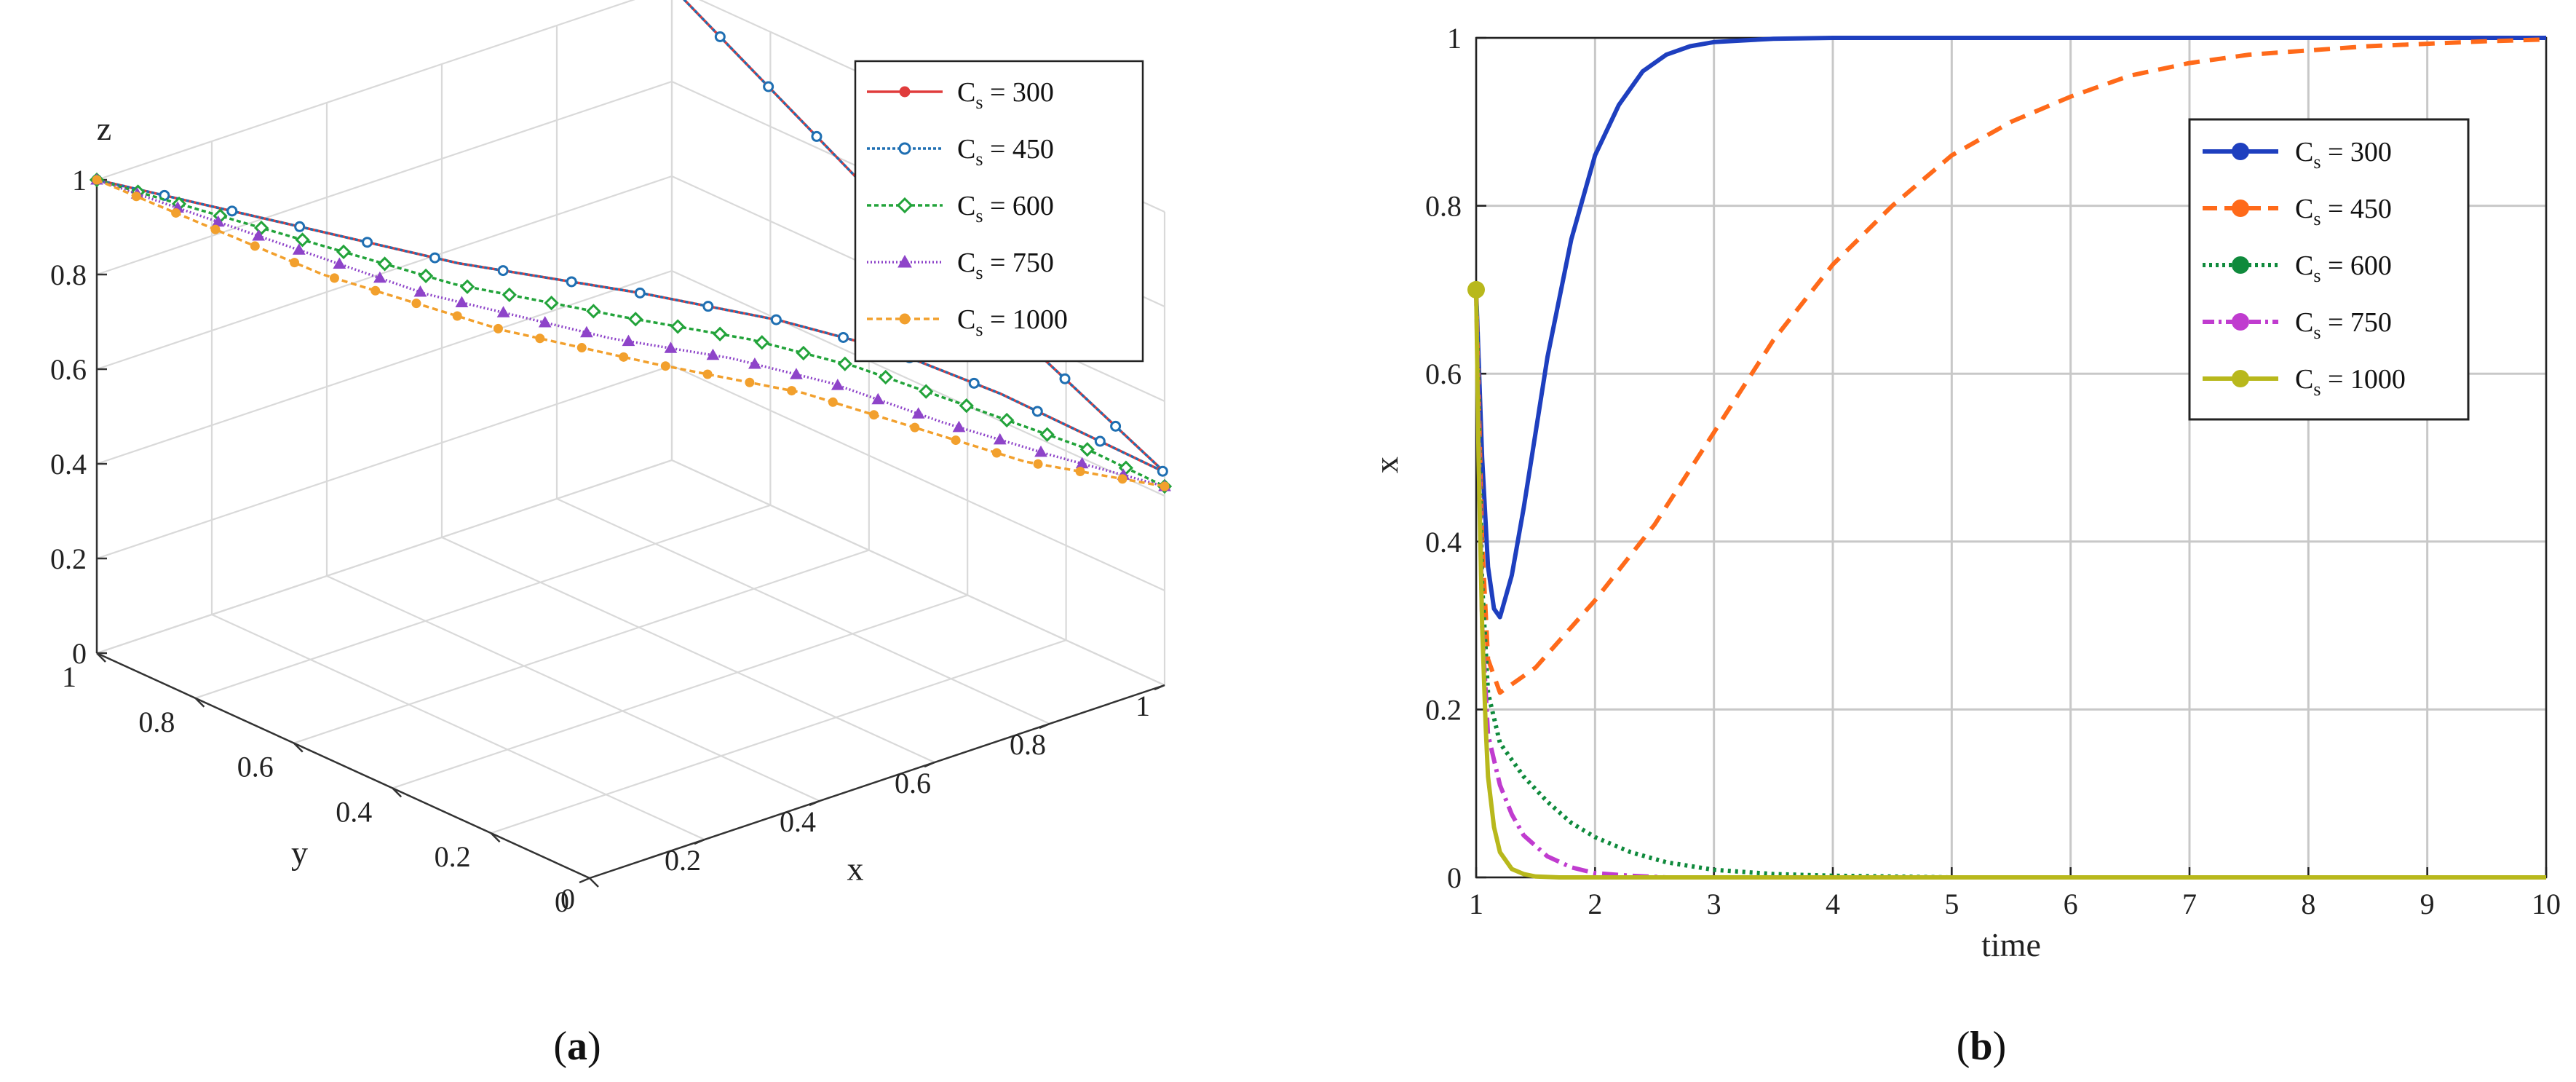 The image size is (2576, 1082). What do you see at coordinates (2071, 904) in the screenshot?
I see `x-tick-label: 6` at bounding box center [2071, 904].